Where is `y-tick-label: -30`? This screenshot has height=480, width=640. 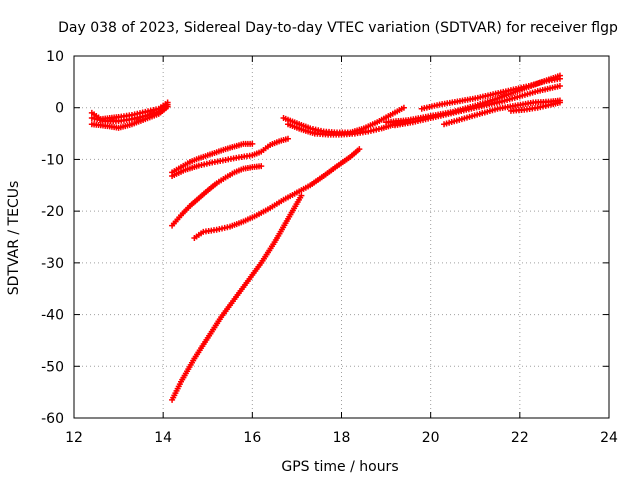
y-tick-label: -30 is located at coordinates (52, 264).